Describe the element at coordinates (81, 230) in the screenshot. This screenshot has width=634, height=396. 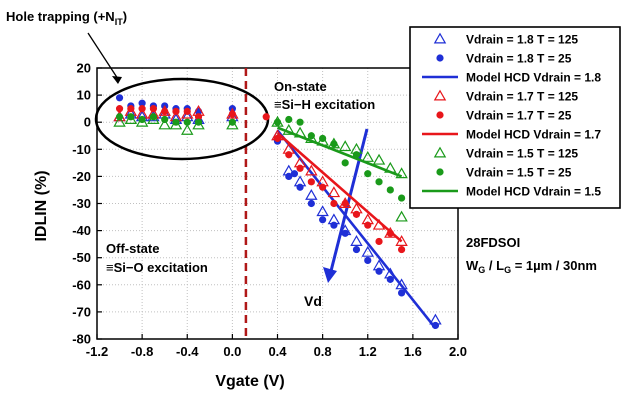
I see `y-tick-label: -40` at that location.